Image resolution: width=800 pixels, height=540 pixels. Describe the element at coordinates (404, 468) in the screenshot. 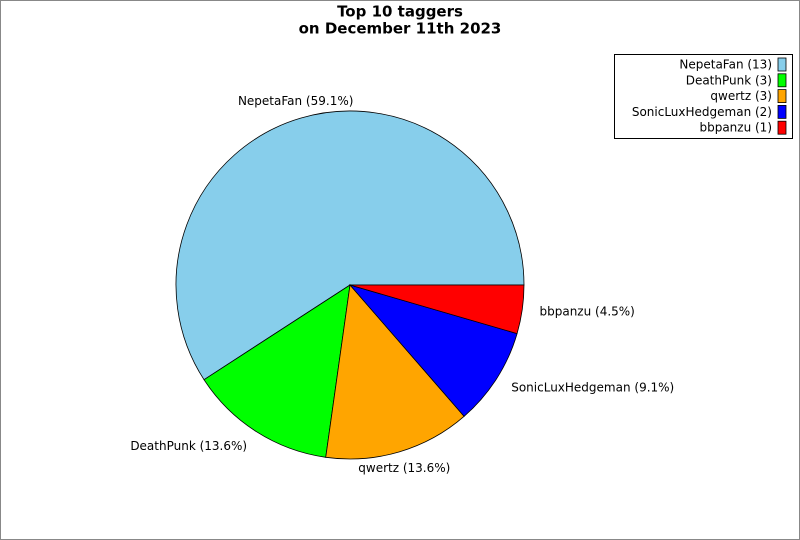

I see `slice-label: qwertz (13.6%)` at that location.